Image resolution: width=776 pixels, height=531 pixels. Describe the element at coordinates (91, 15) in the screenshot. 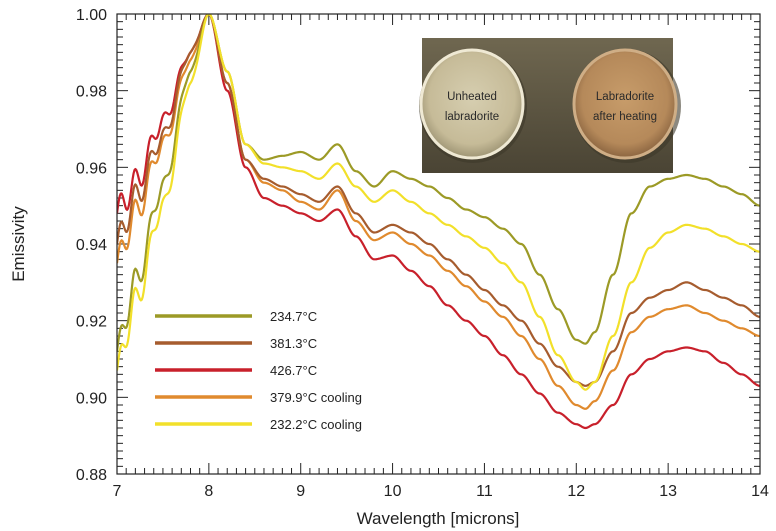

I see `y-tick-label: 1.00` at that location.